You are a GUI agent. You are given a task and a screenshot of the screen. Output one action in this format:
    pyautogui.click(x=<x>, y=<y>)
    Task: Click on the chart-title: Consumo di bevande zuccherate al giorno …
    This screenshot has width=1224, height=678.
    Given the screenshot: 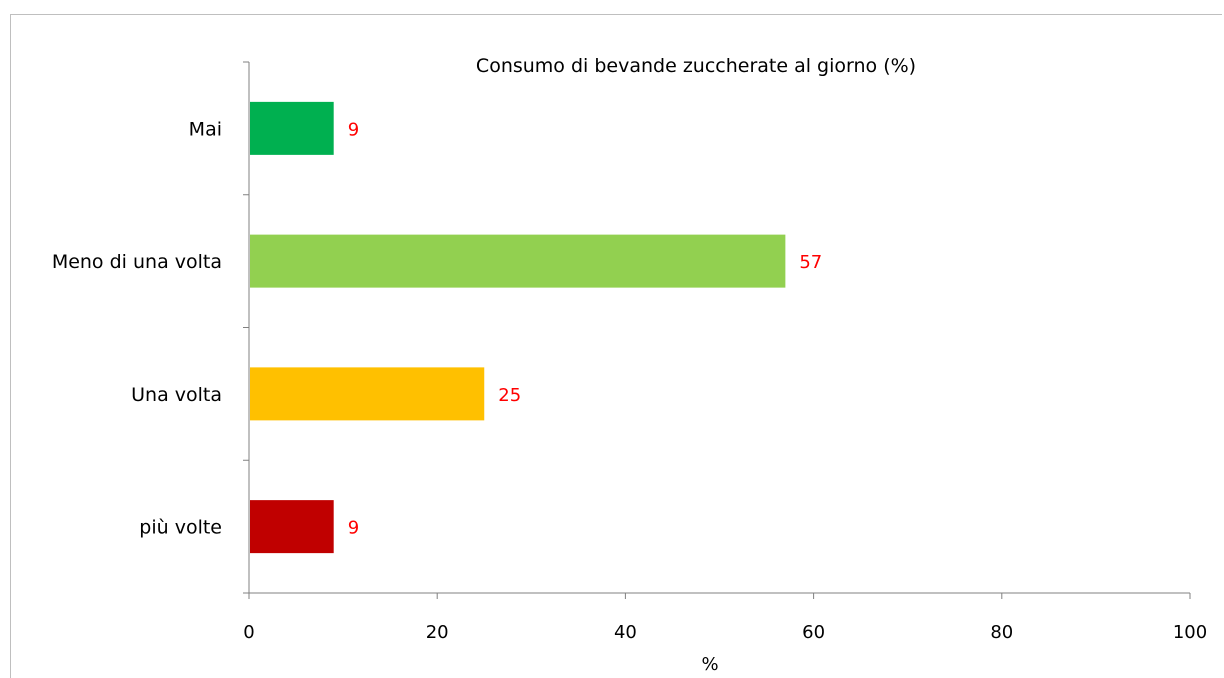 What is the action you would take?
    pyautogui.click(x=696, y=66)
    